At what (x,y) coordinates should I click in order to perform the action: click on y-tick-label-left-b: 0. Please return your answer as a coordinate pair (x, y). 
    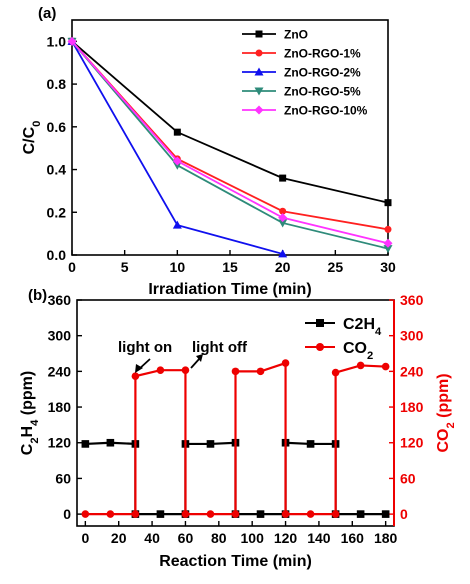
    Looking at the image, I should click on (67, 514).